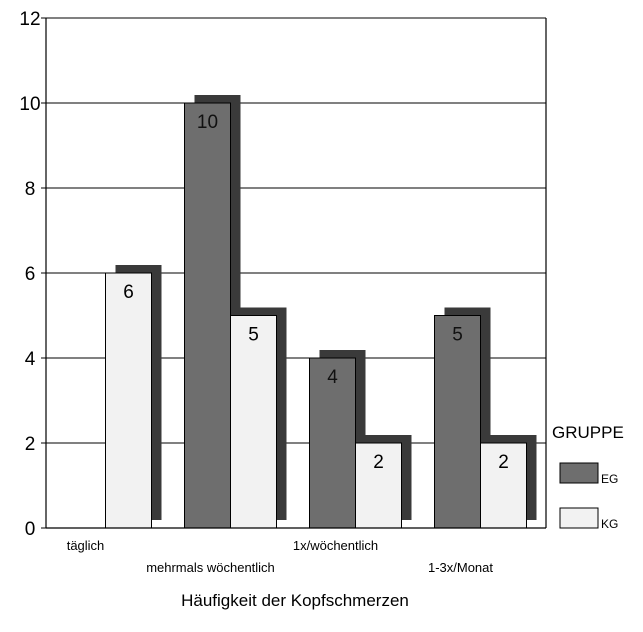 The height and width of the screenshot is (632, 643). I want to click on bar-value-label: 10, so click(207, 122).